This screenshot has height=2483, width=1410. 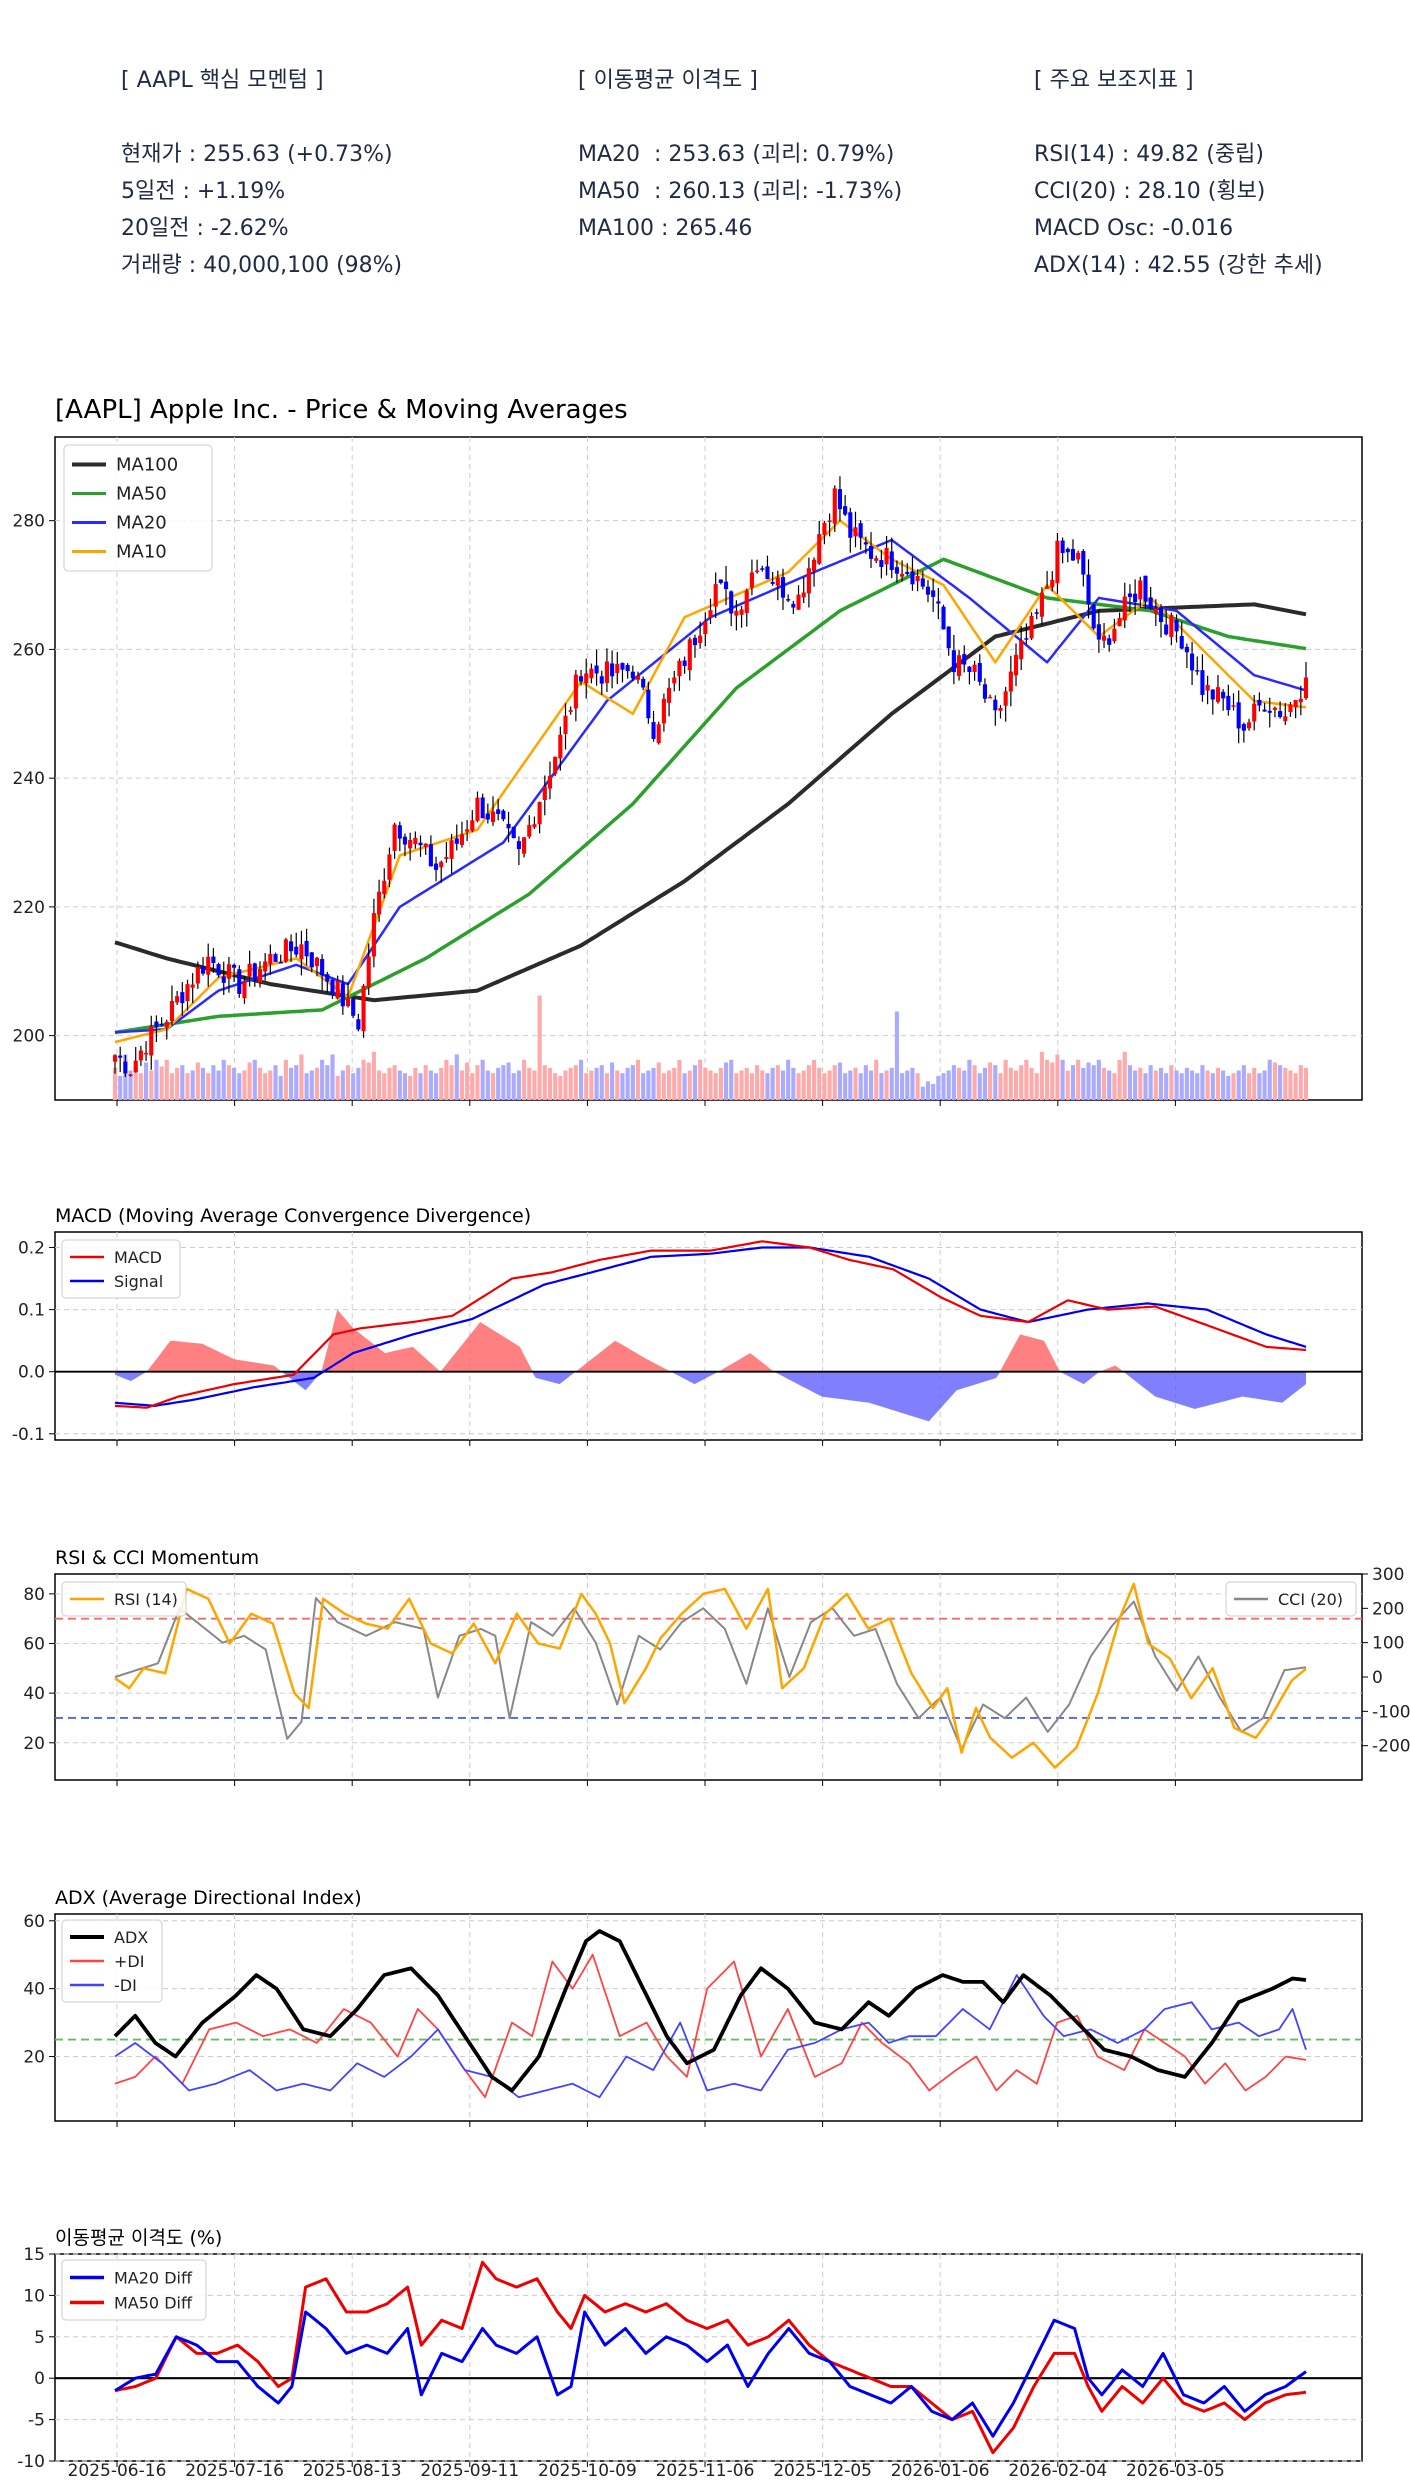 I want to click on x-tick-label: 2025-10-09, so click(x=587, y=2471).